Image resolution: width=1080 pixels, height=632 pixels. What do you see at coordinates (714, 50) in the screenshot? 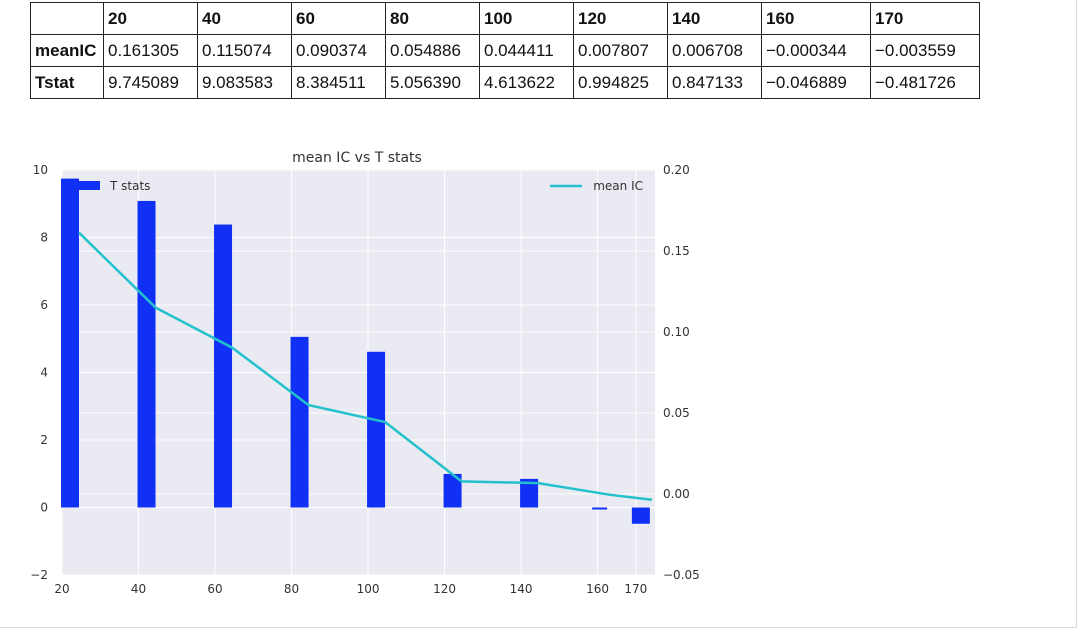
I see `table-cell: 0.006708` at bounding box center [714, 50].